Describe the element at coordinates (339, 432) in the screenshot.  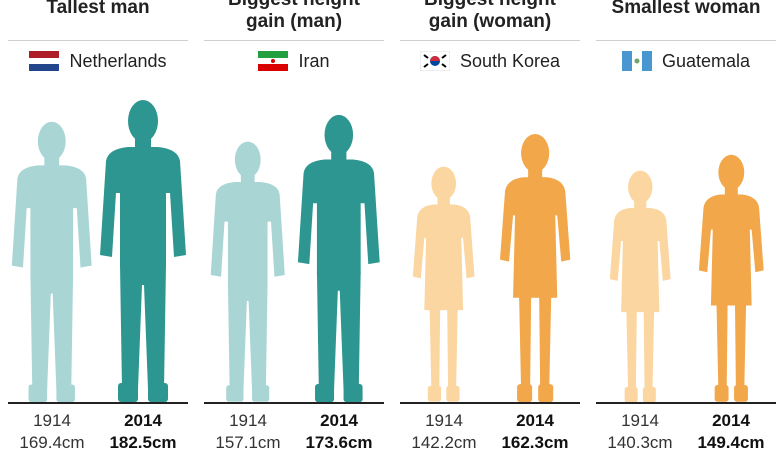
I see `data-label-2014: 2014 173.6cm` at that location.